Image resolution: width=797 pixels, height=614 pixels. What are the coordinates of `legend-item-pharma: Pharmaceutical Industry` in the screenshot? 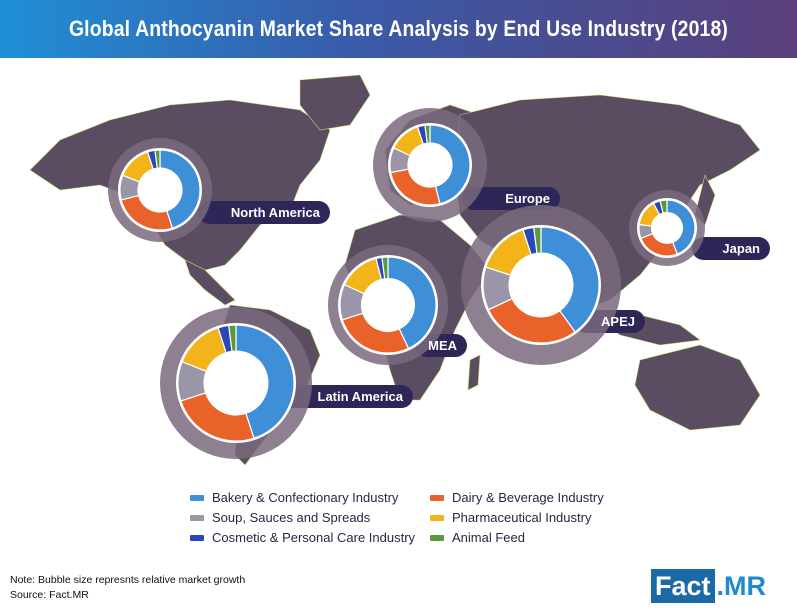 It's located at (530, 517).